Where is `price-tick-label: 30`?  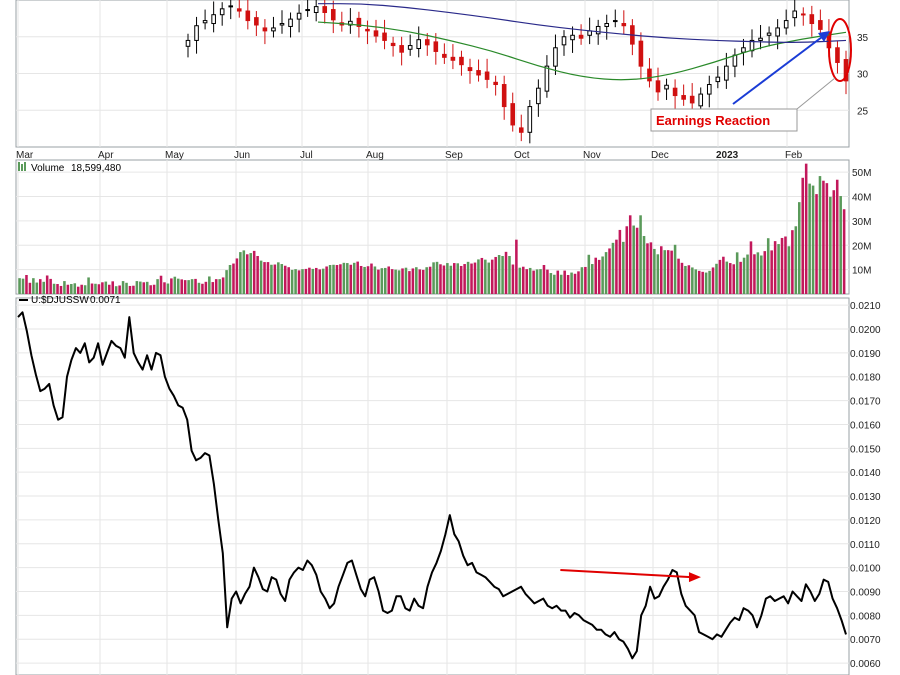 price-tick-label: 30 is located at coordinates (863, 75).